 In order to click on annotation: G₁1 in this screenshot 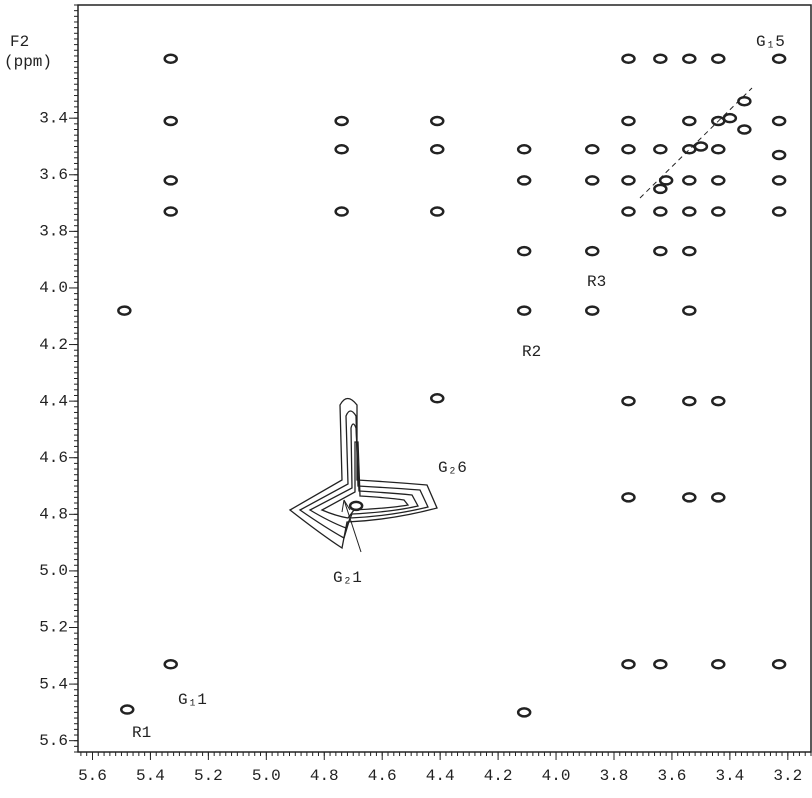, I will do `click(192, 700)`.